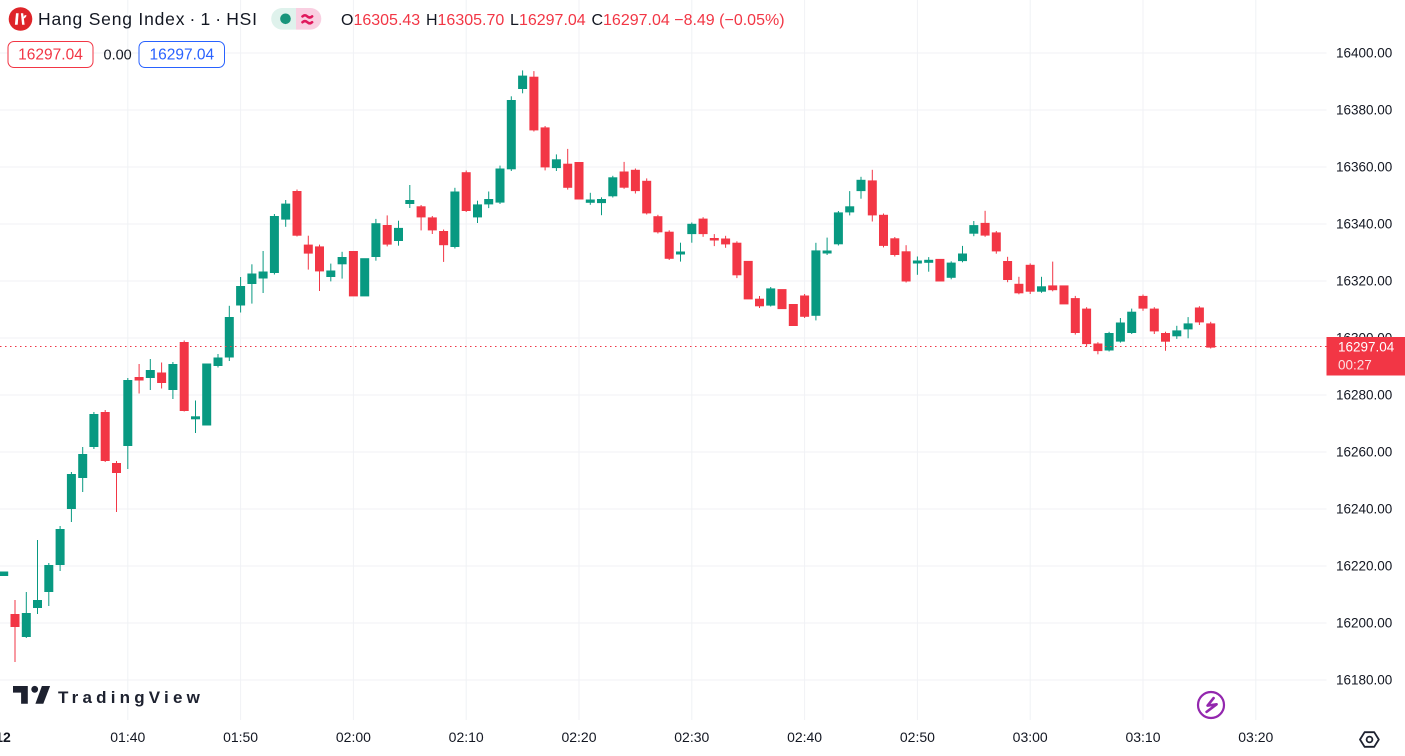 Image resolution: width=1405 pixels, height=756 pixels. What do you see at coordinates (1364, 680) in the screenshot?
I see `svg-text: 16180.00` at bounding box center [1364, 680].